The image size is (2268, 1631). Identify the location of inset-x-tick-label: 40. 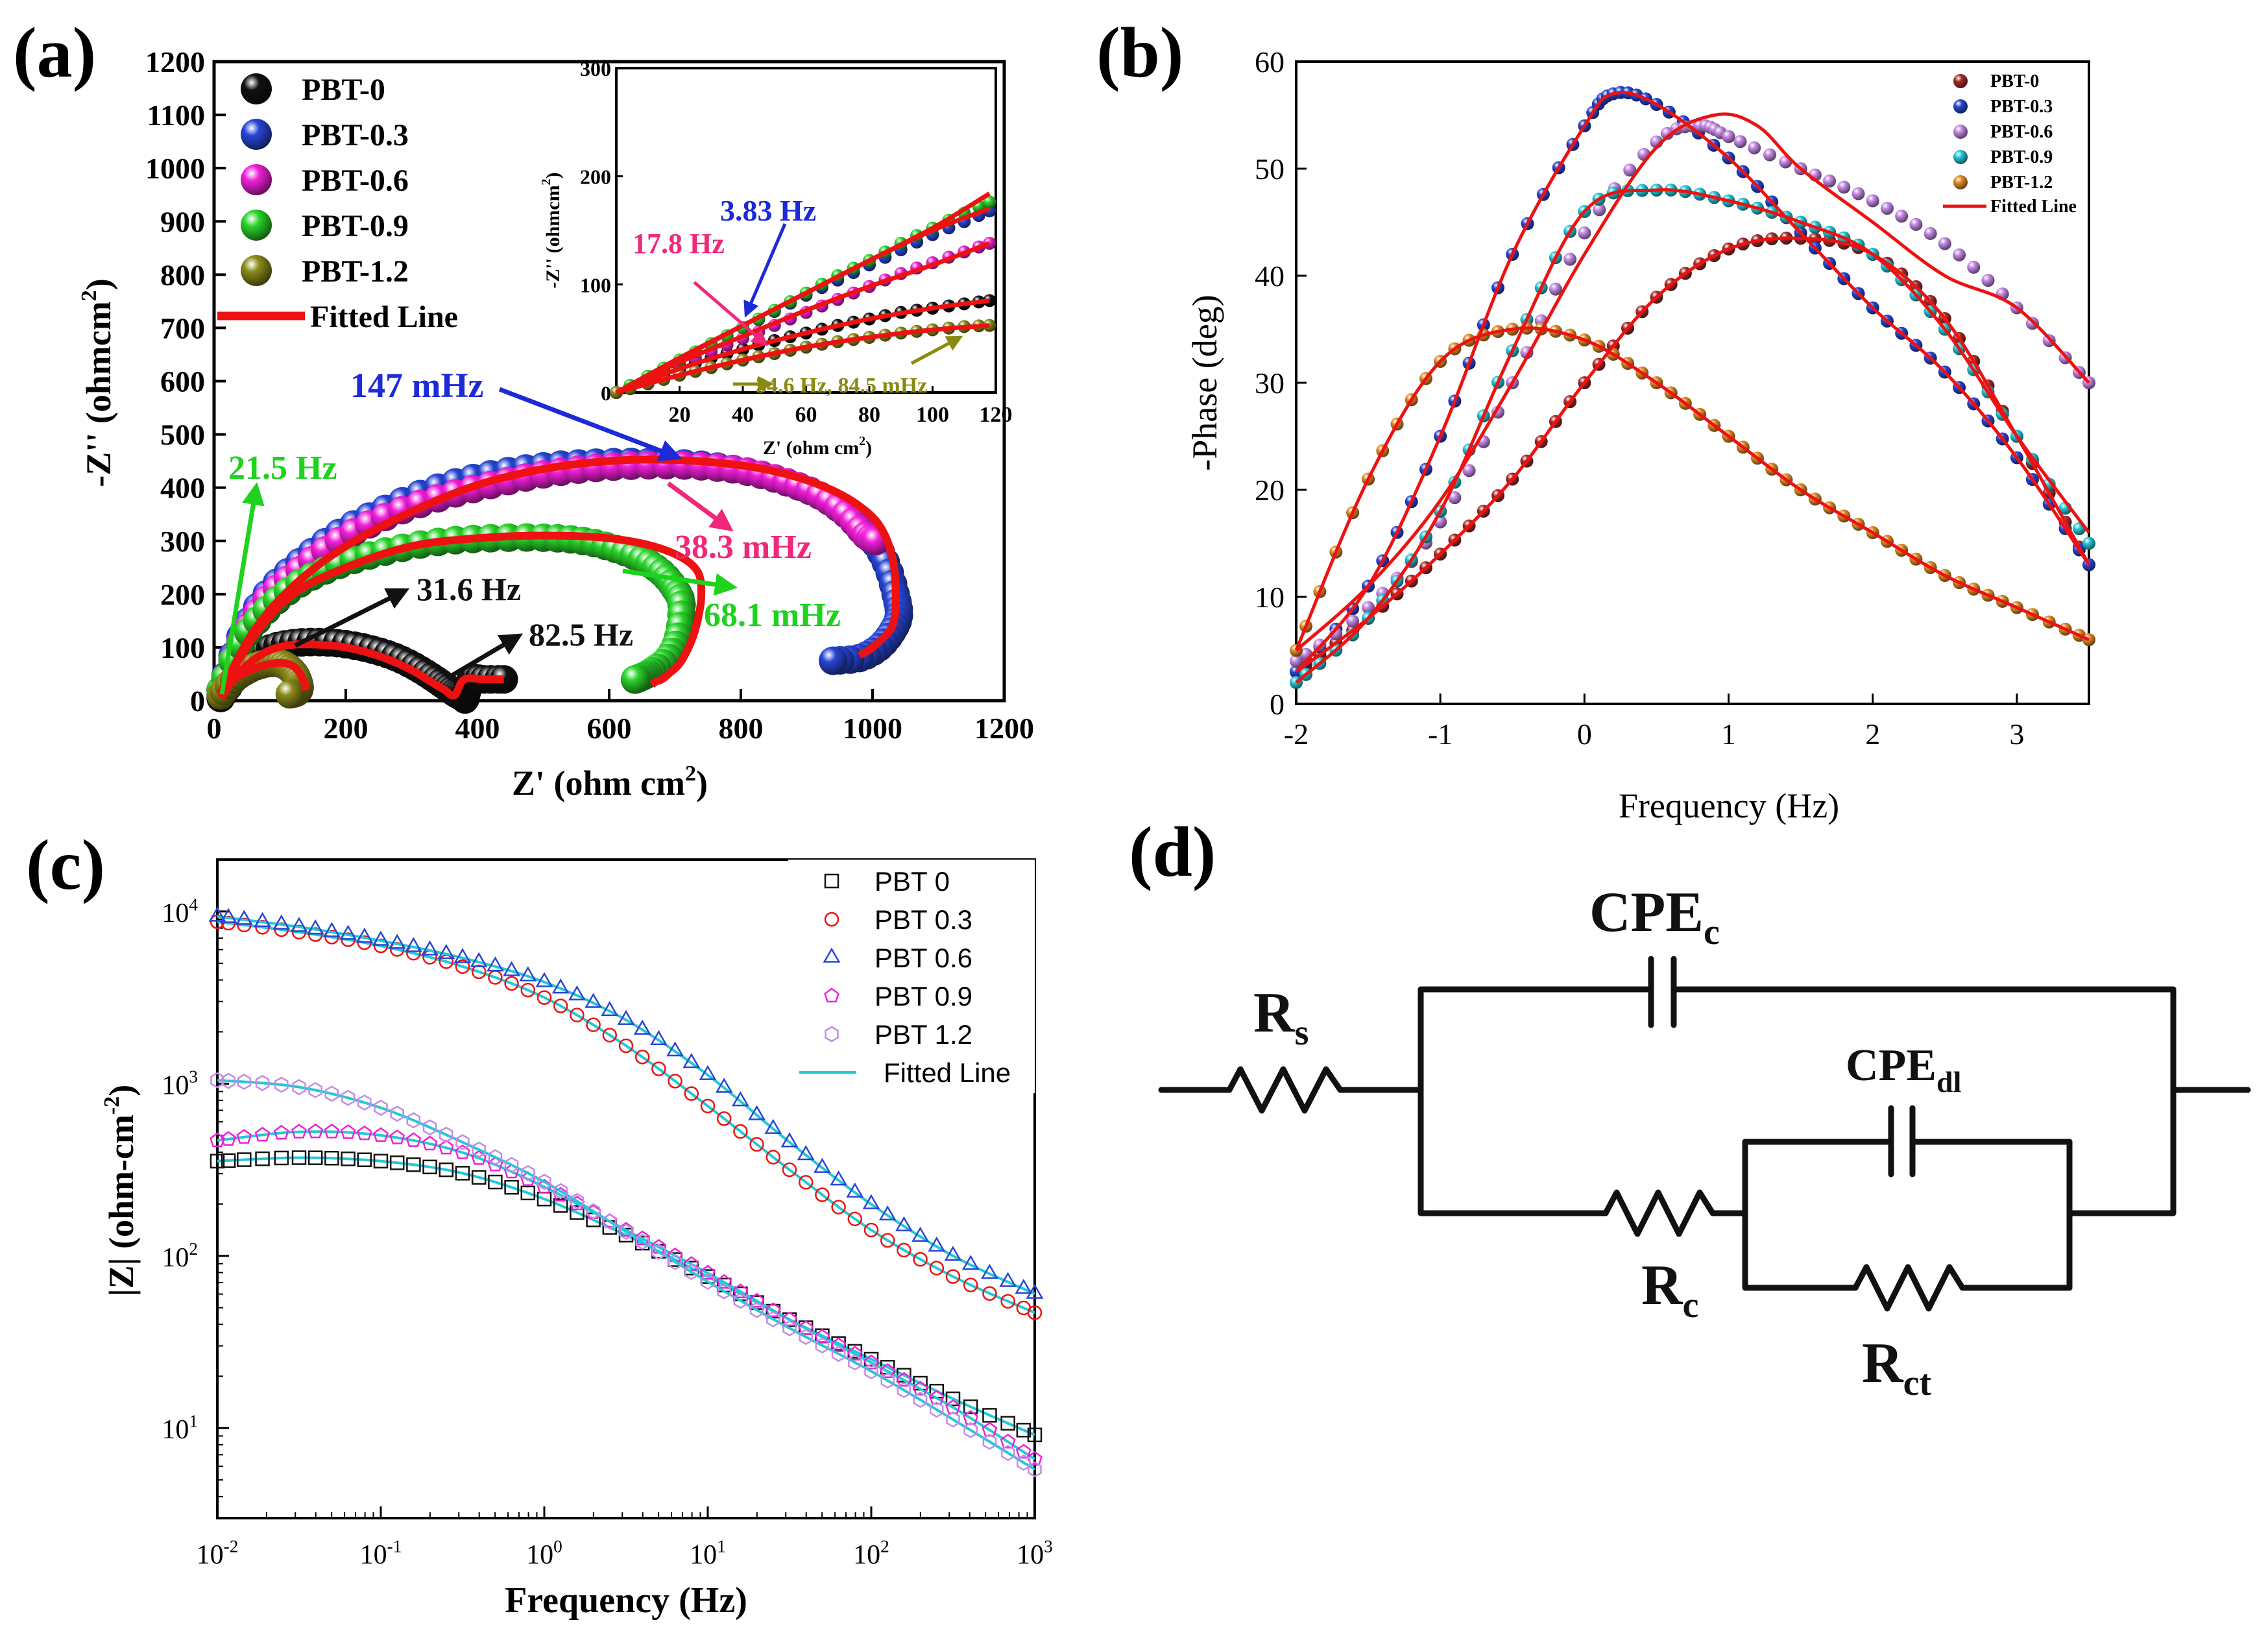
(743, 415).